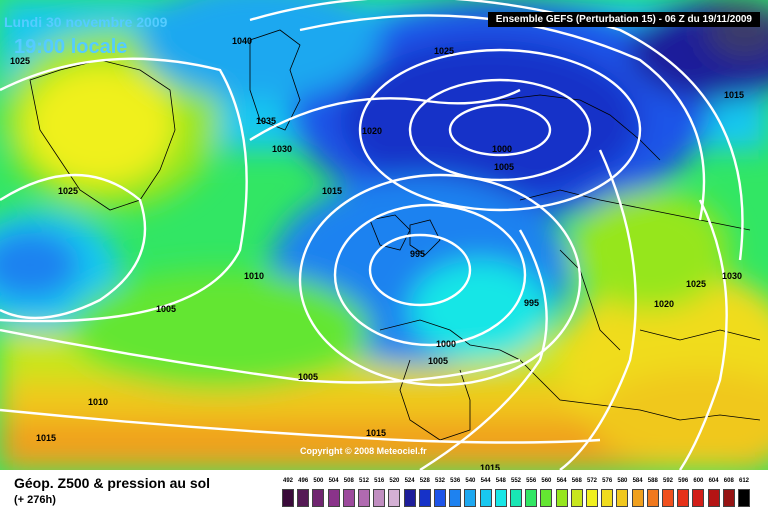  I want to click on legend-value-label: 512, so click(363, 481).